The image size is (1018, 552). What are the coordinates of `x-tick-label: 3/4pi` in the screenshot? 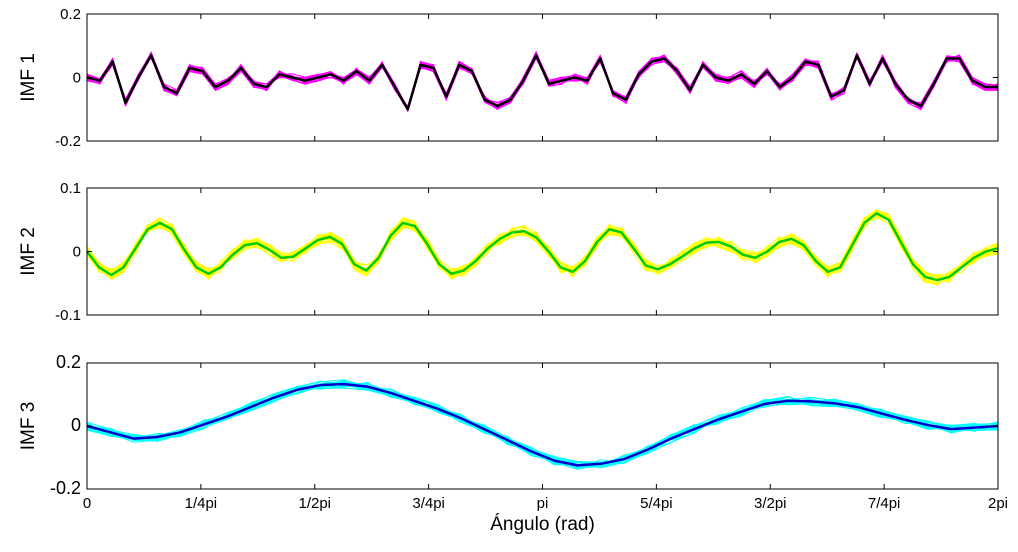 It's located at (428, 503).